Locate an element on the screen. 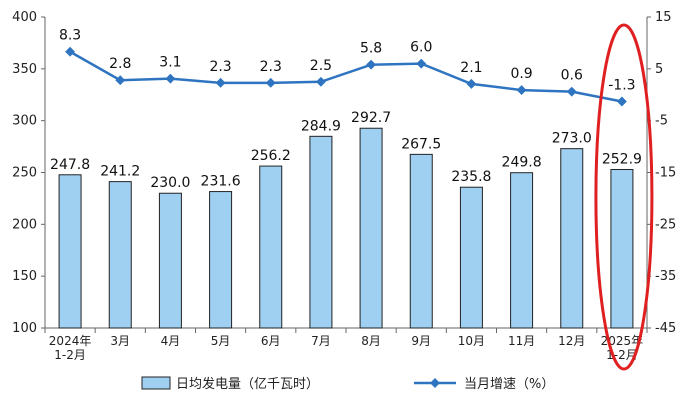  y-right-tick-label: -5 is located at coordinates (661, 121).